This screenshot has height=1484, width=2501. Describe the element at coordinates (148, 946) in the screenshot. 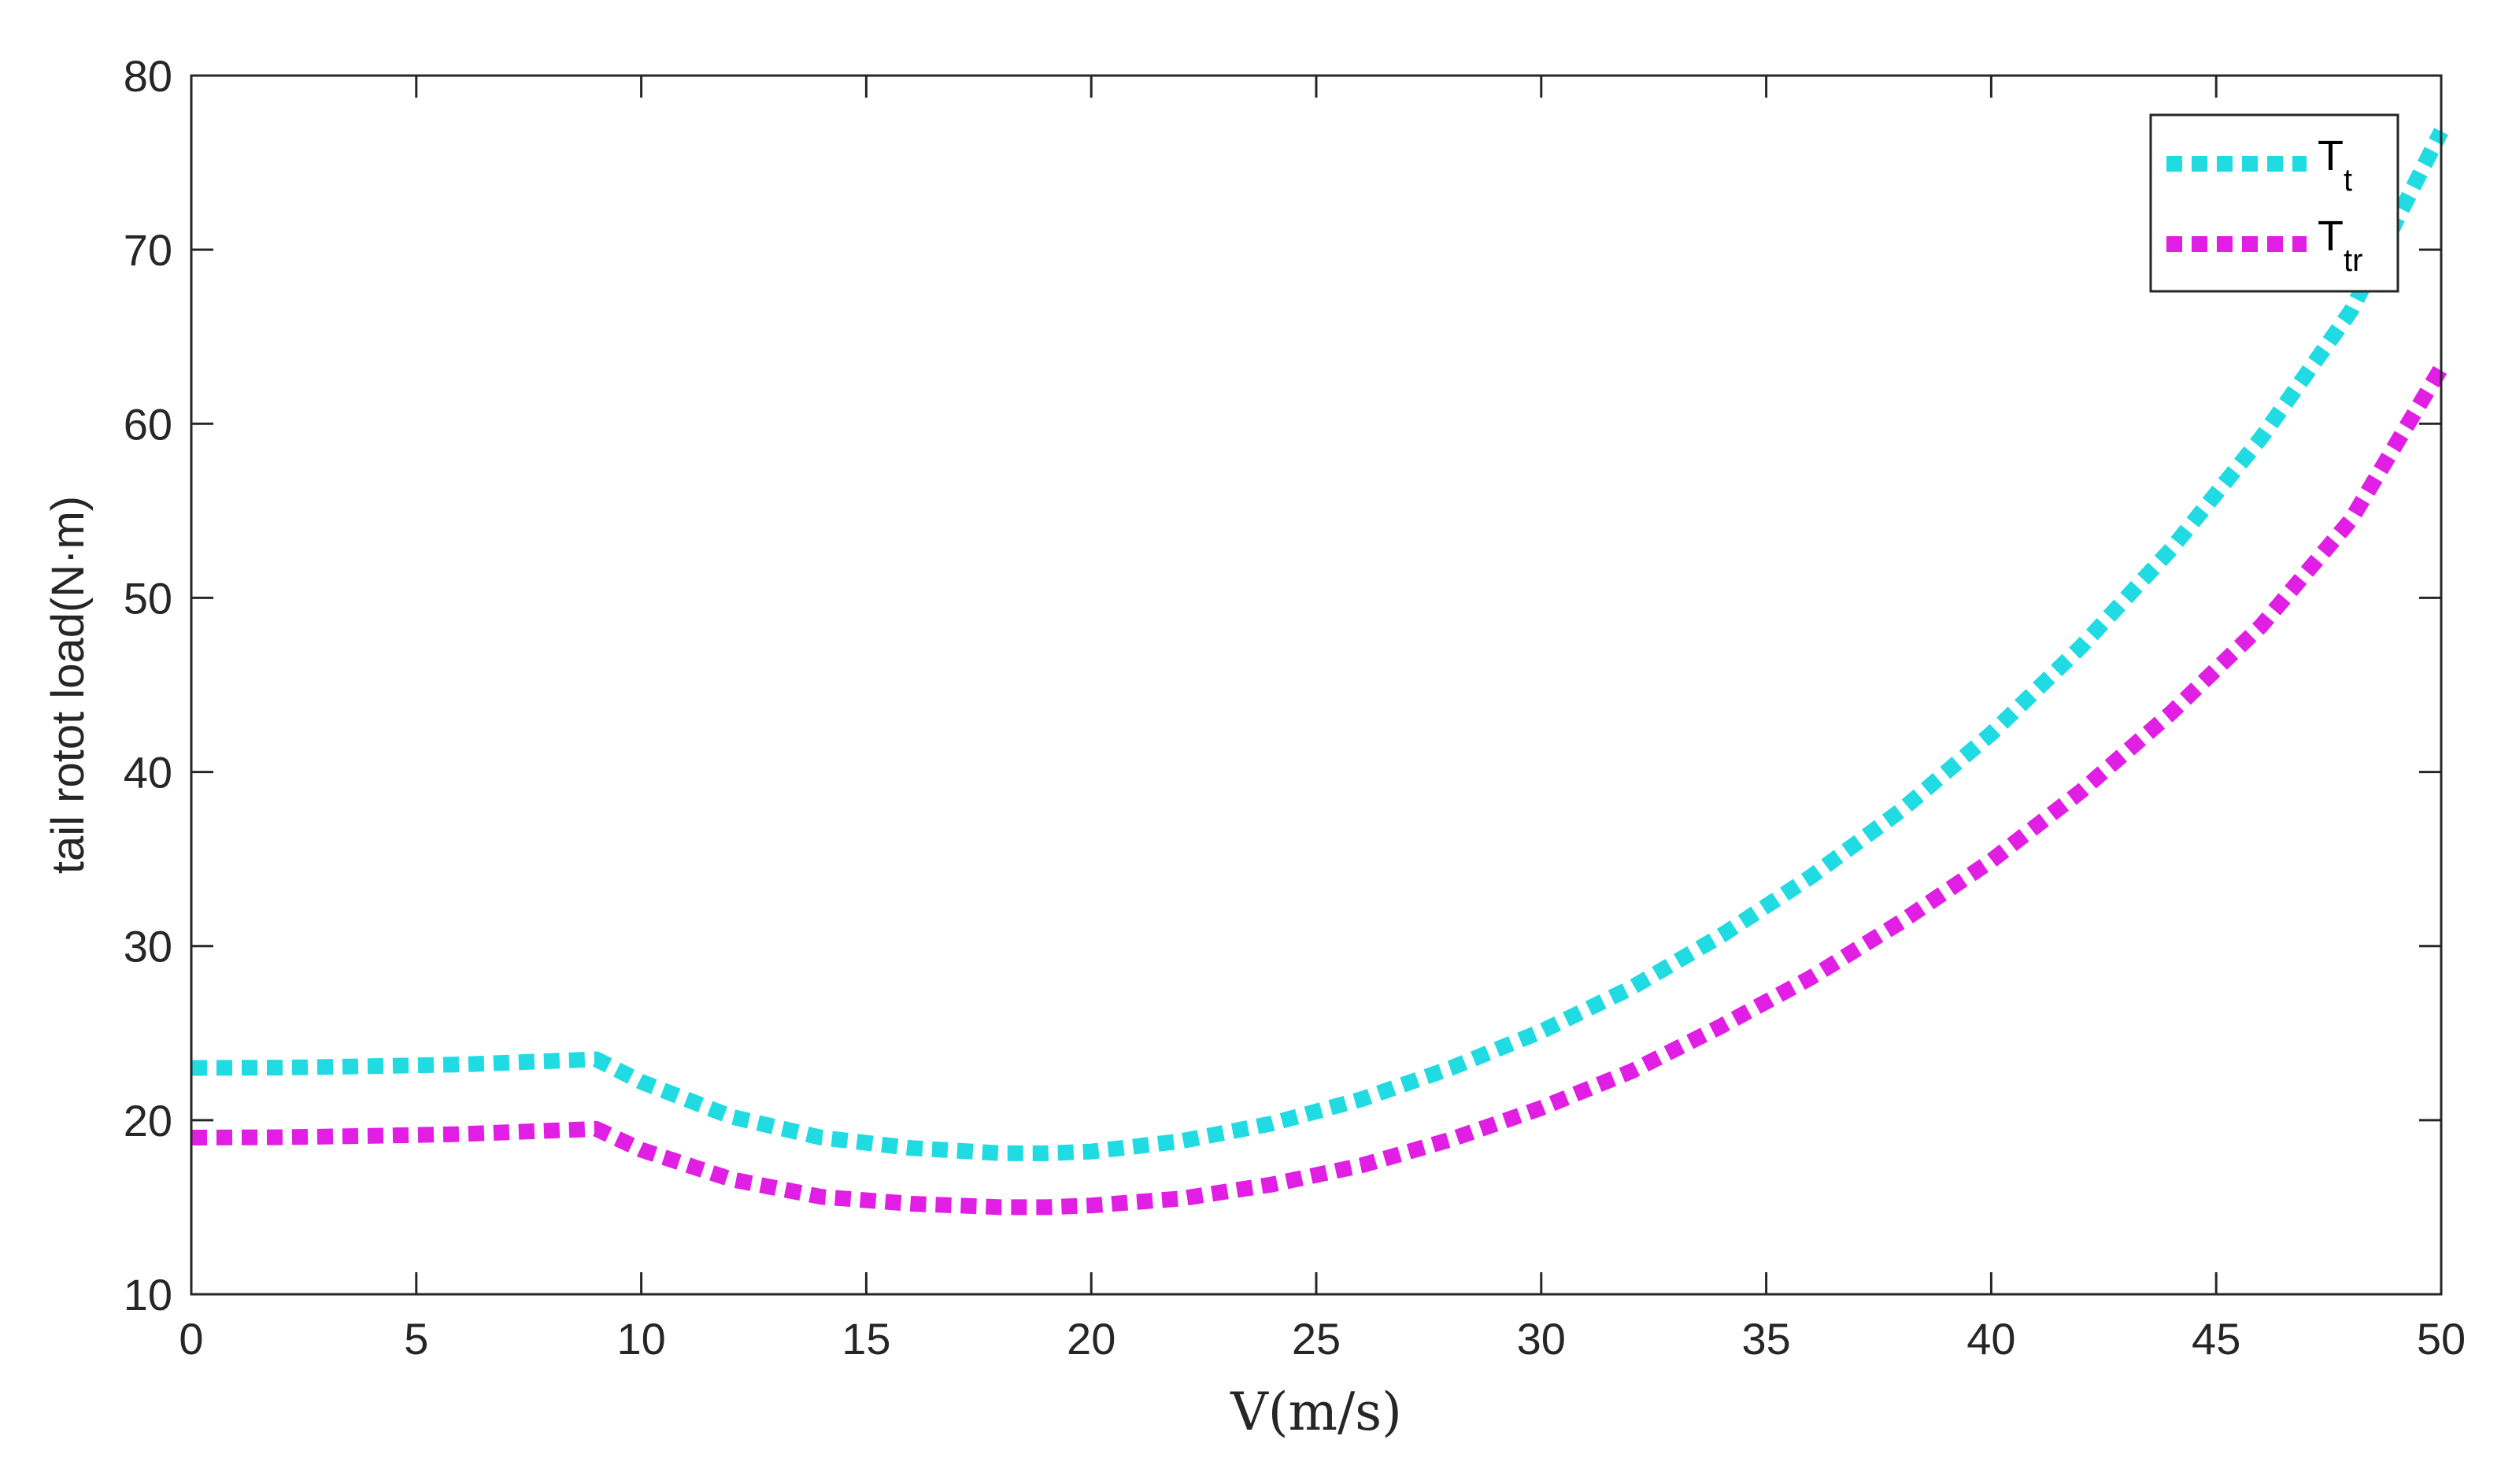

I see `y-tick-label: 30` at that location.